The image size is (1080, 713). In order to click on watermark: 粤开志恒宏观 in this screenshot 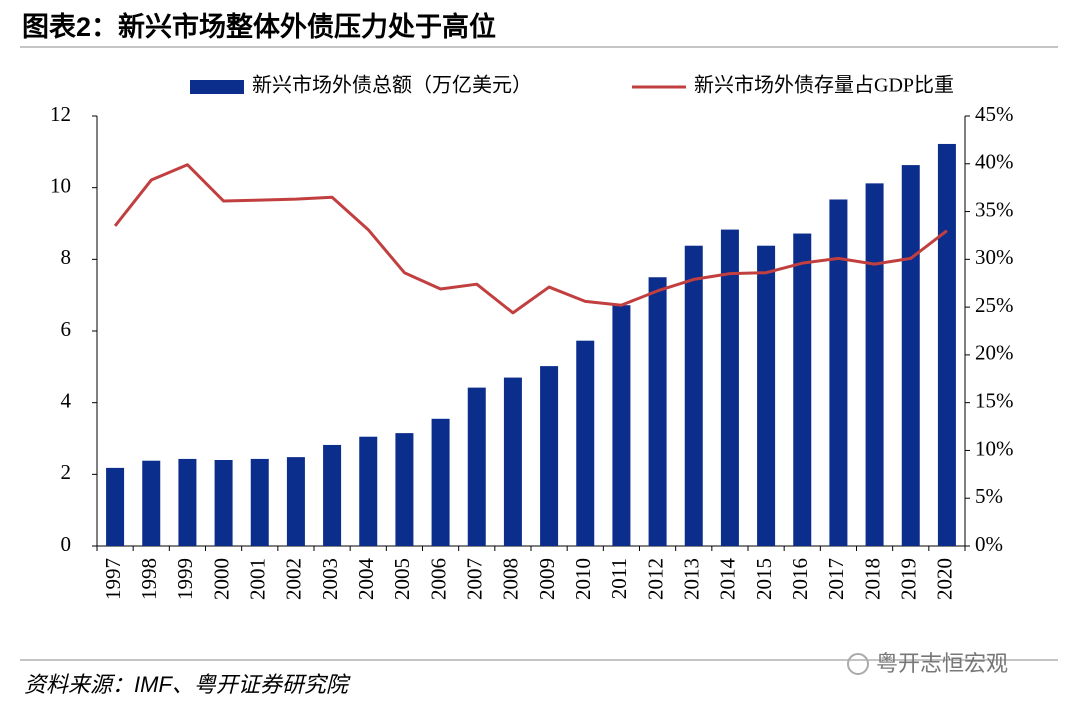, I will do `click(942, 663)`.